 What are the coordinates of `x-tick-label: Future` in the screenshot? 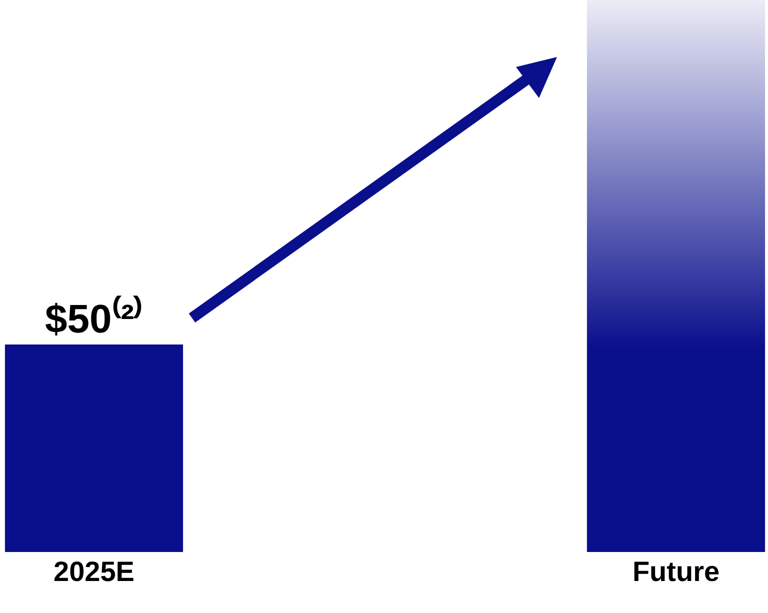 It's located at (676, 571).